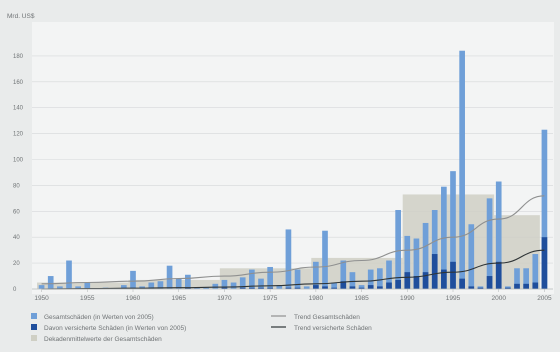 The height and width of the screenshot is (352, 560). What do you see at coordinates (178, 298) in the screenshot?
I see `x-tick-label: 1965` at bounding box center [178, 298].